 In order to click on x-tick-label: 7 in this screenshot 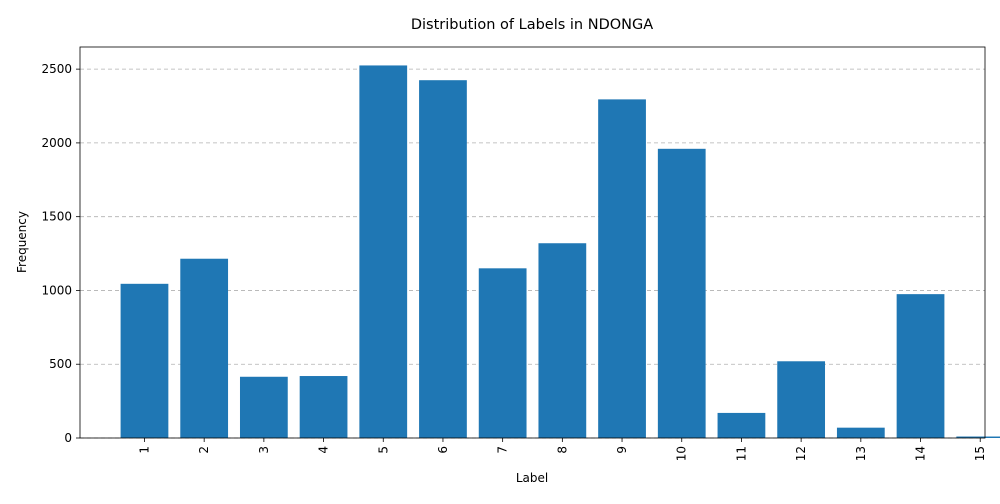, I will do `click(503, 450)`.